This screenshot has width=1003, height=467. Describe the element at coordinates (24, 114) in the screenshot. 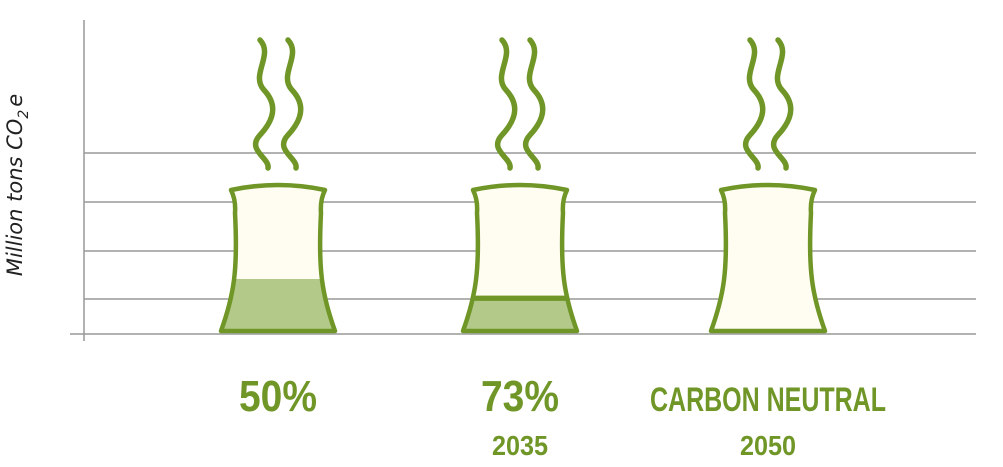

I see `y-axis-label-subscript: 2` at that location.